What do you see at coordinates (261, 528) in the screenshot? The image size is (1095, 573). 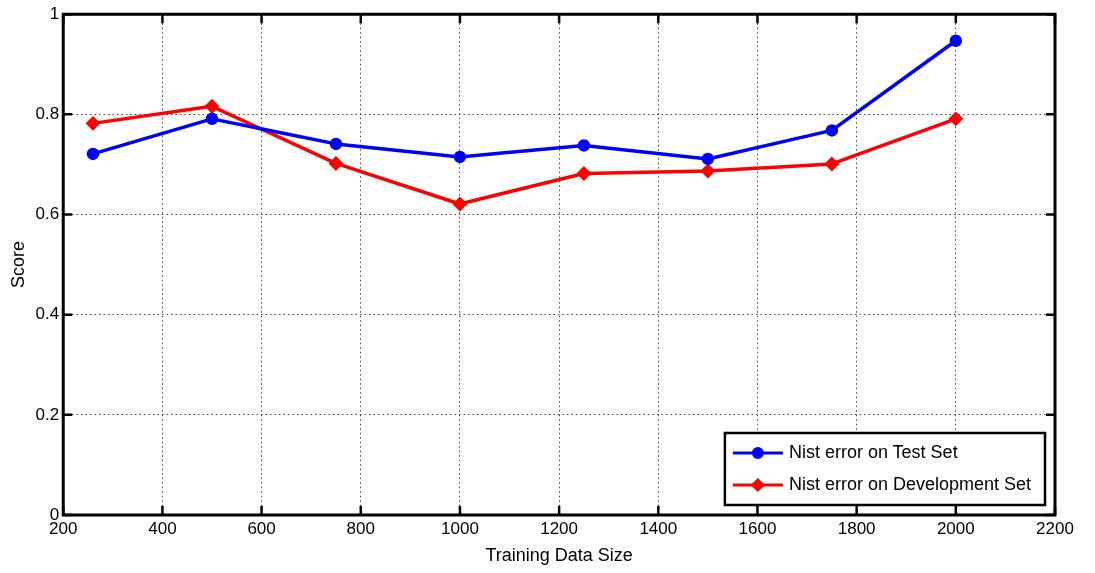 I see `x-tick-label: 600` at bounding box center [261, 528].